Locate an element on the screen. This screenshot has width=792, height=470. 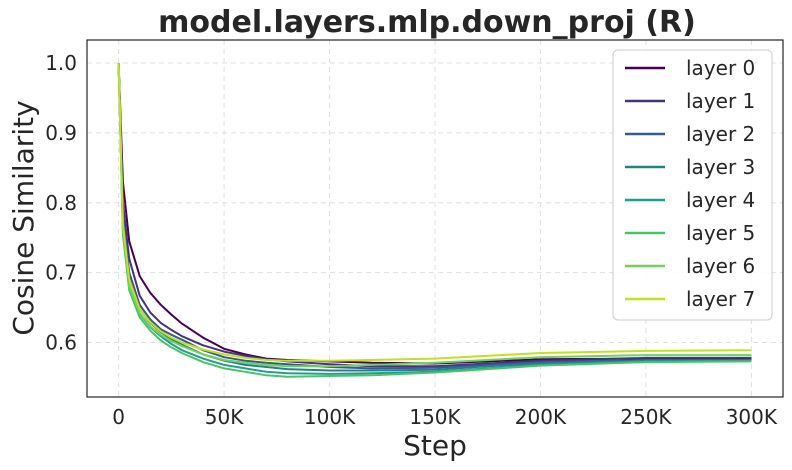
legend-label: layer 2 is located at coordinates (720, 134).